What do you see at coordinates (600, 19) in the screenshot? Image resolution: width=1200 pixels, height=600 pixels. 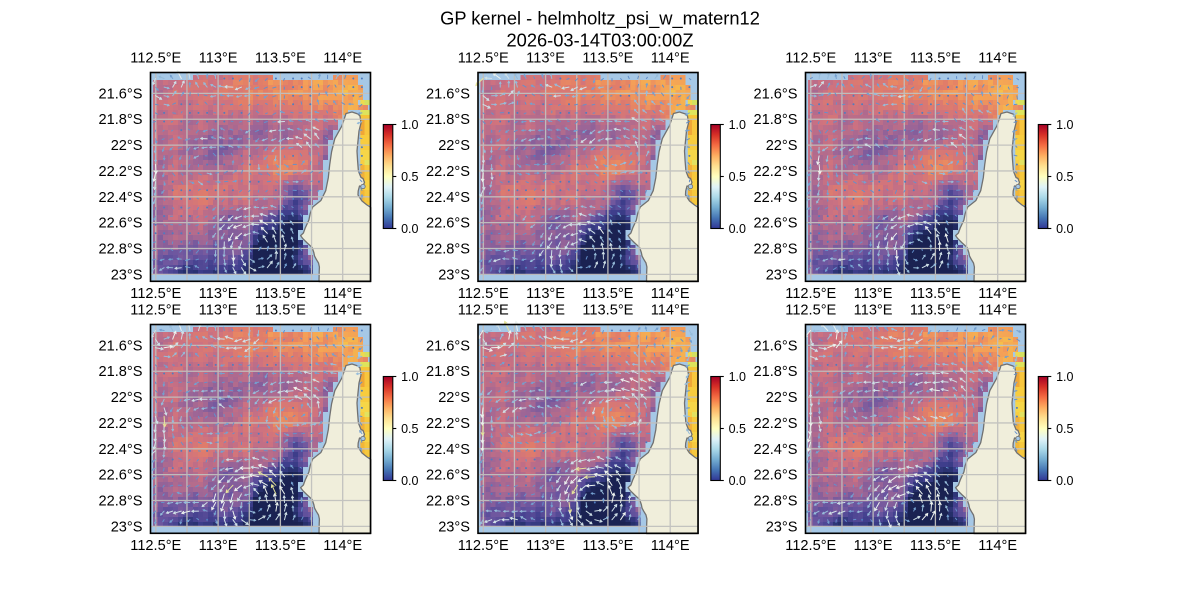 I see `svg-text:GP kernel - helmholtz_psi_w_ma: GP kernel - helmholtz_psi_w_matern12` at bounding box center [600, 19].